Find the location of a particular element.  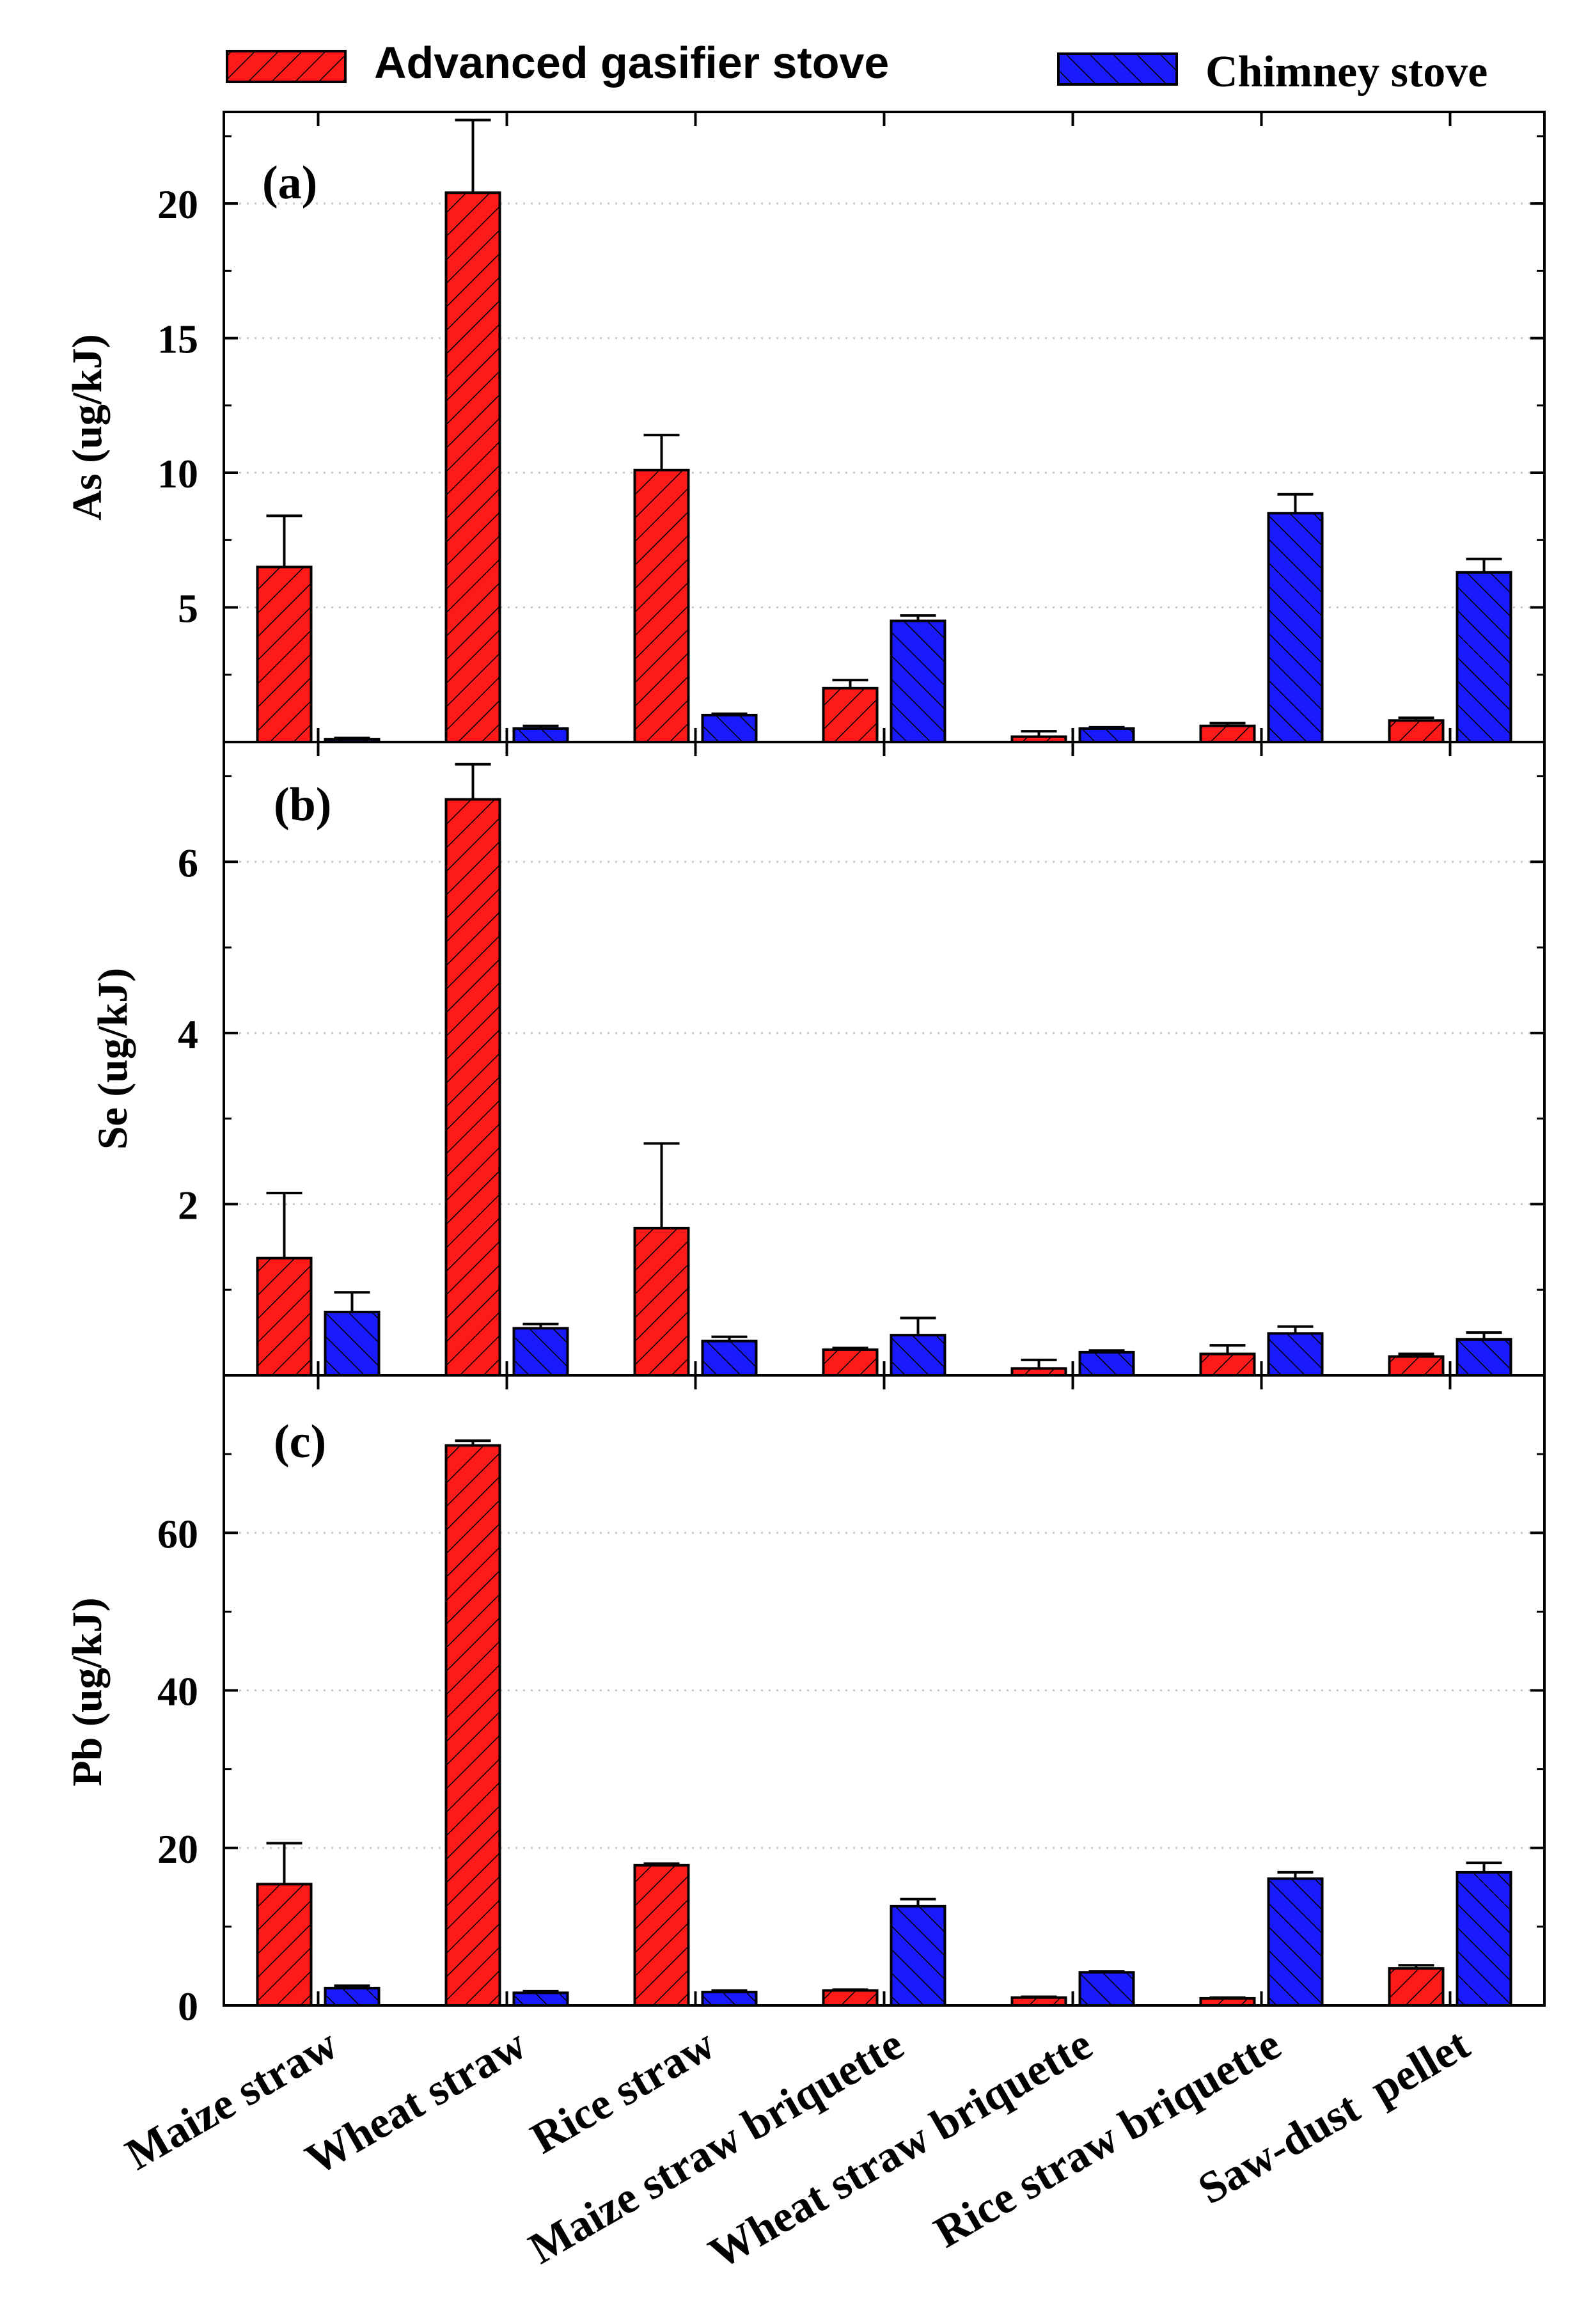

x-category-label: Rice straw briquette is located at coordinates (1108, 2138).